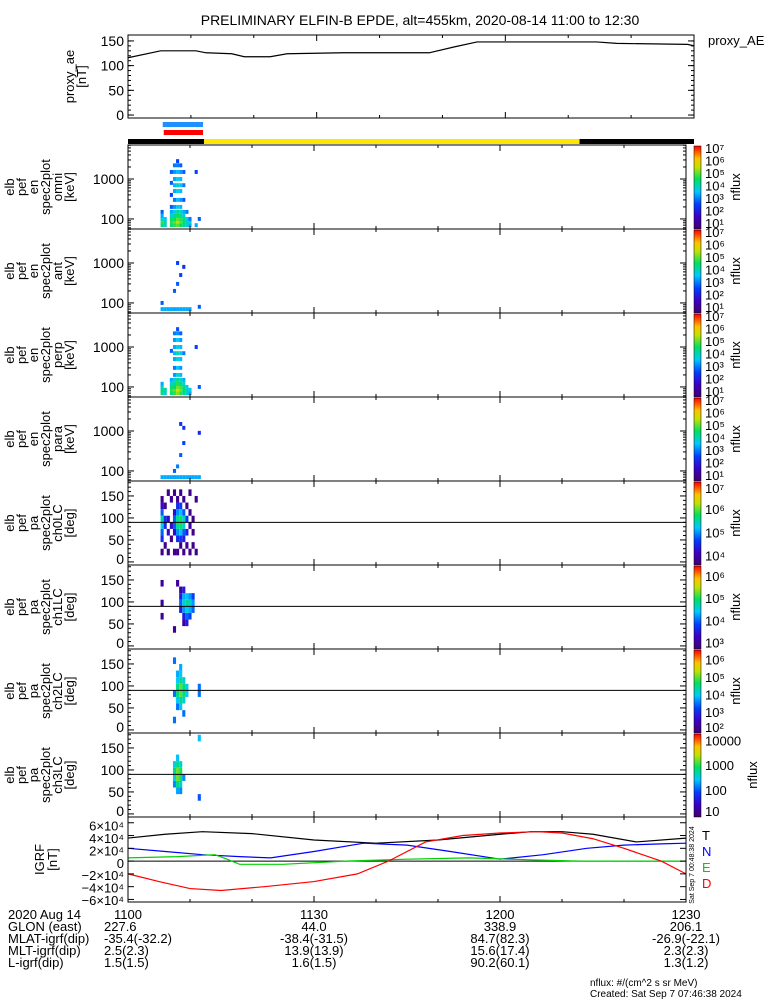 The image size is (775, 1000). Describe the element at coordinates (406, 859) in the screenshot. I see `igrf-E-line` at that location.